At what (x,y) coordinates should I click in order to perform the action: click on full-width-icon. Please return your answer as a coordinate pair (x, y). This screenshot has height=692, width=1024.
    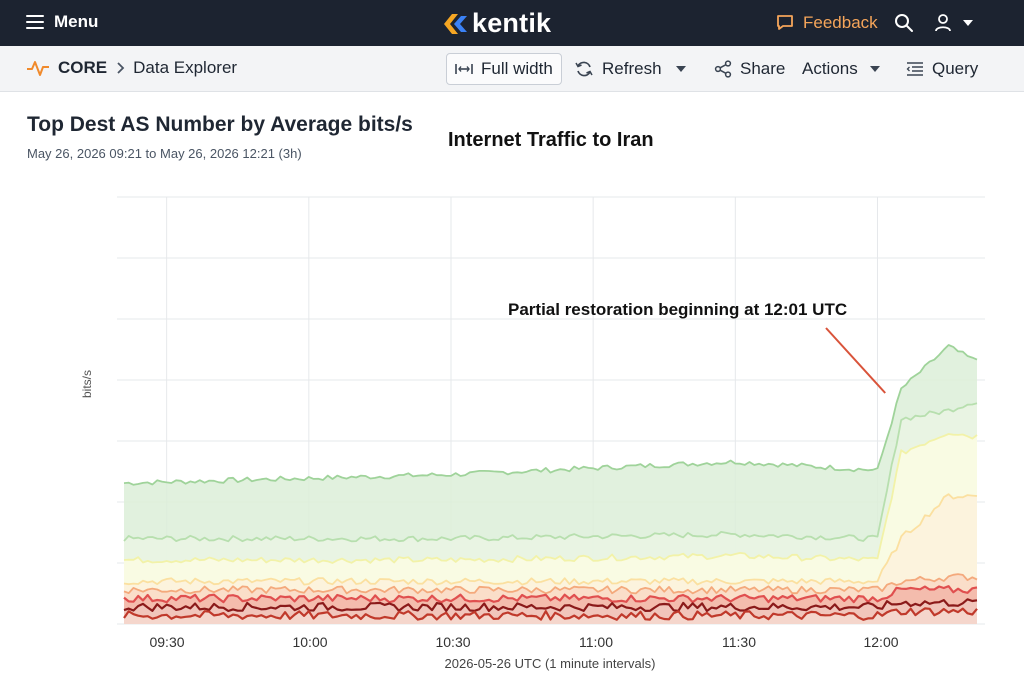
    Looking at the image, I should click on (464, 69).